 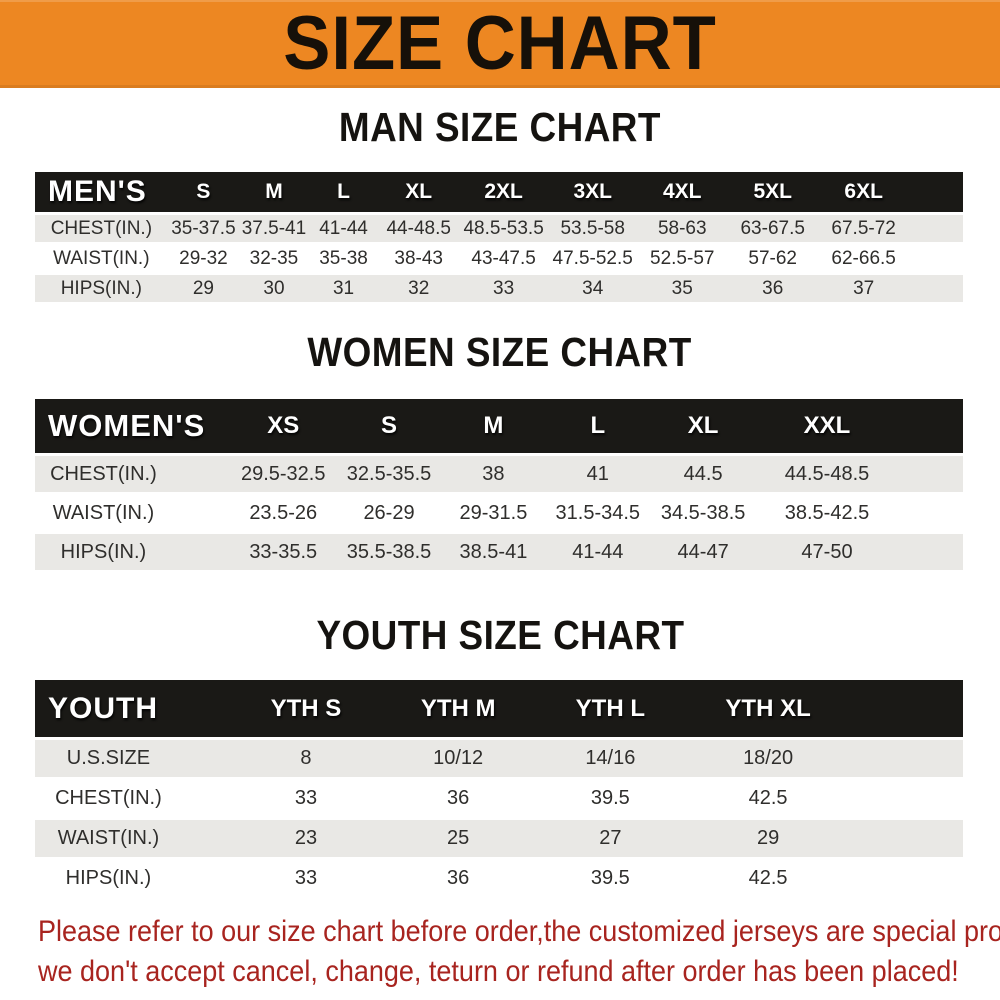 What do you see at coordinates (593, 228) in the screenshot?
I see `size-cell: 53.5-58` at bounding box center [593, 228].